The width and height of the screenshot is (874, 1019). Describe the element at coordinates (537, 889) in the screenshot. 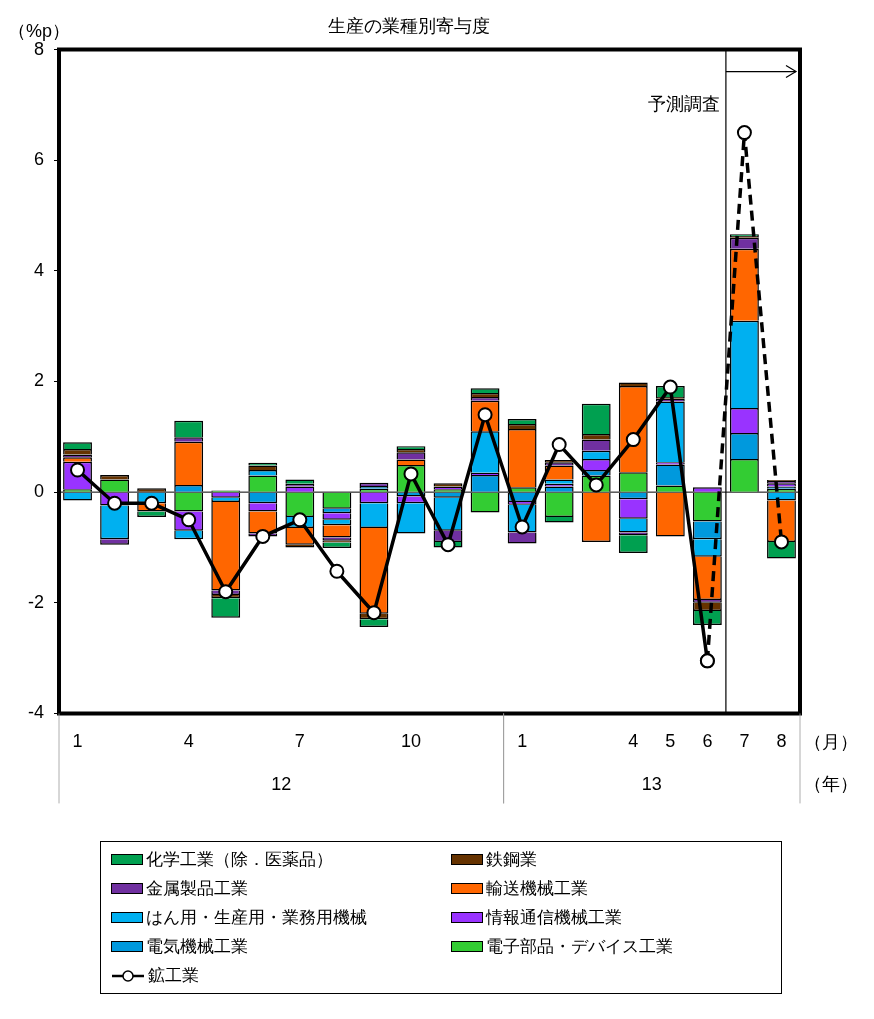

I see `legend-label: 輸送機械工業` at that location.